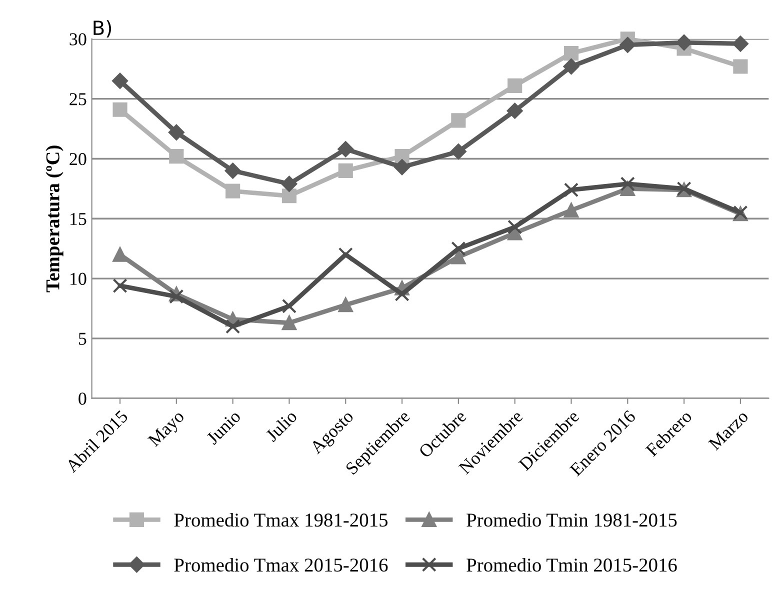 The height and width of the screenshot is (599, 778). Describe the element at coordinates (103, 29) in the screenshot. I see `chart-title: B)` at that location.